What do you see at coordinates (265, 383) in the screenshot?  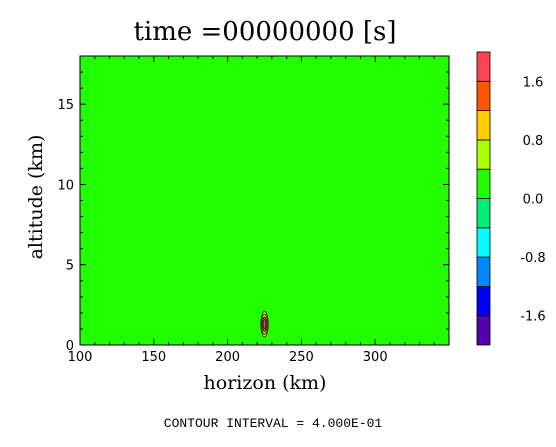 I see `x-axis-label: horizon (km)` at bounding box center [265, 383].